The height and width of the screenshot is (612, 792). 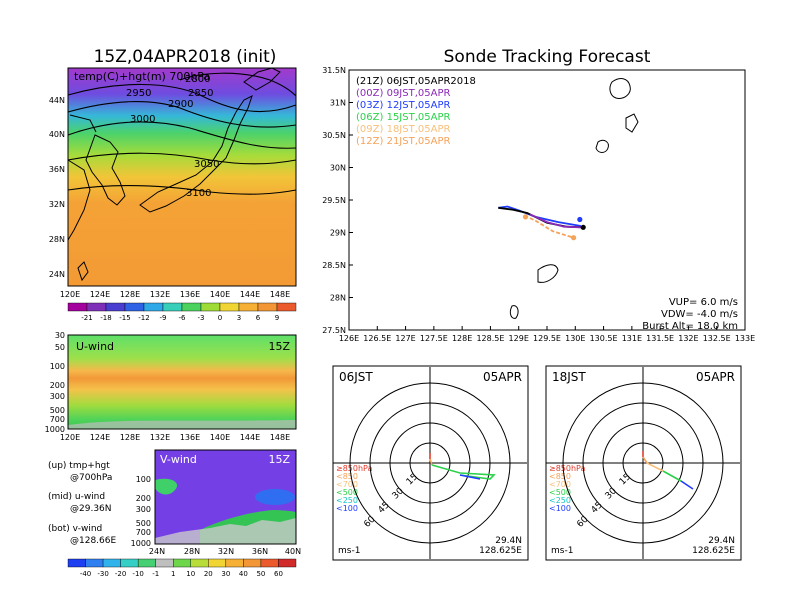 What do you see at coordinates (142, 119) in the screenshot?
I see `contour-label: 3000` at bounding box center [142, 119].